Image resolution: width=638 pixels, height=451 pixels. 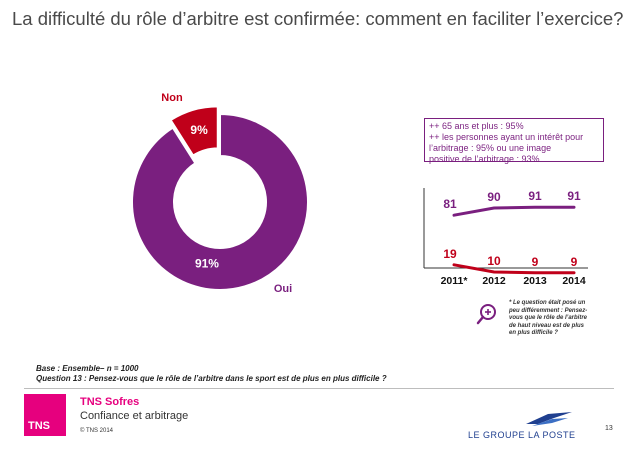 What do you see at coordinates (548, 318) in the screenshot?
I see `footnote-line: vous que le rôle de l’arbitre` at bounding box center [548, 318].